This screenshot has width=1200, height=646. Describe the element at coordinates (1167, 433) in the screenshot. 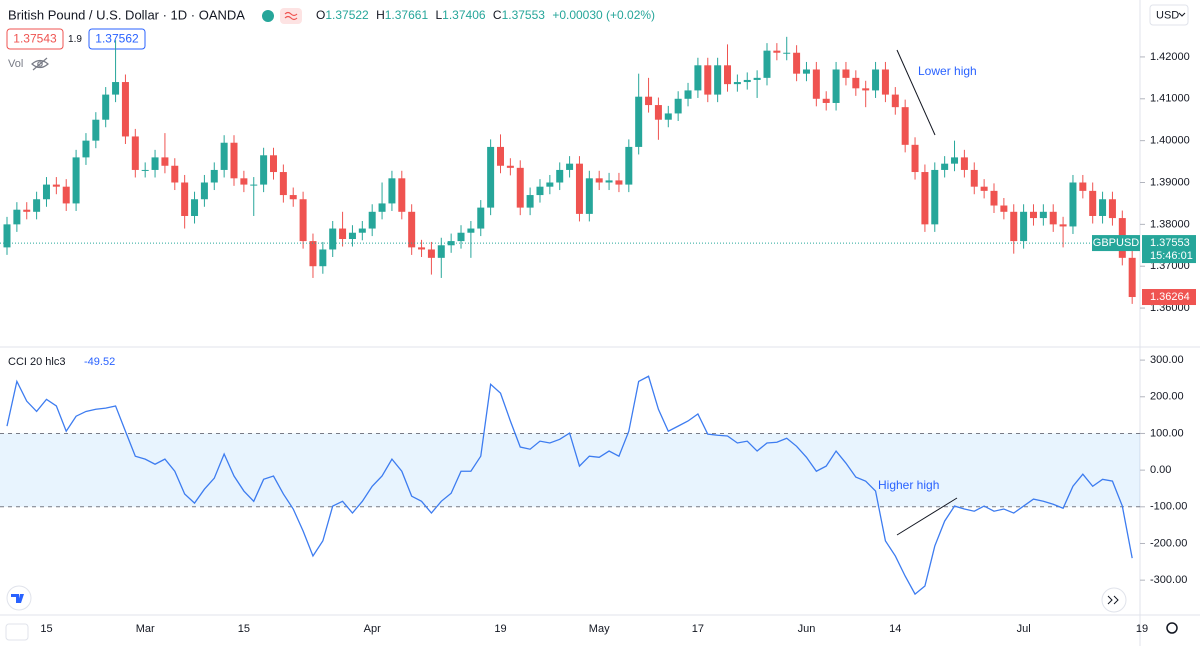

I see `y-tick-label: 100.00` at that location.